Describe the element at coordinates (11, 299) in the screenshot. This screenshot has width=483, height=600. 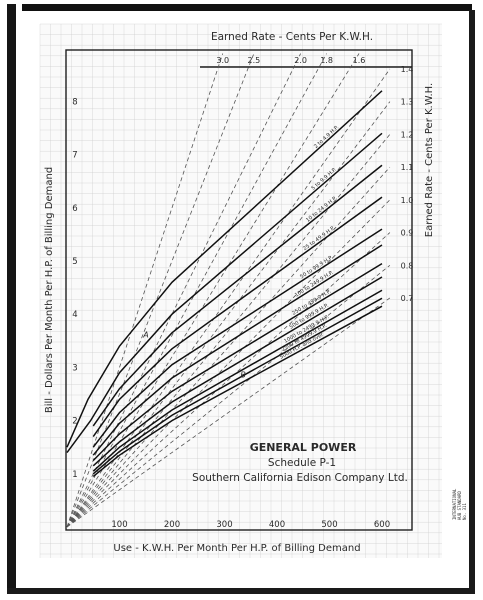
I see `left-border-strip` at that location.